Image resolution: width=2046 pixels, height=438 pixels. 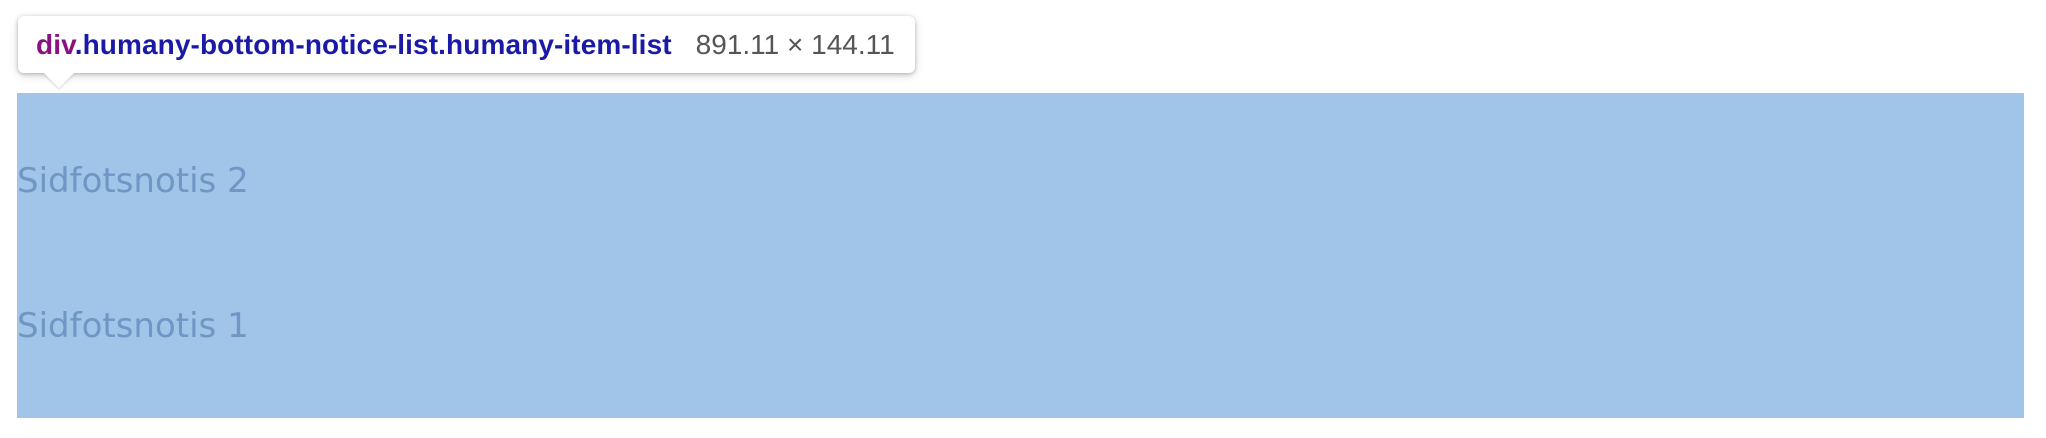 What do you see at coordinates (55, 44) in the screenshot?
I see `element-tag: div` at bounding box center [55, 44].